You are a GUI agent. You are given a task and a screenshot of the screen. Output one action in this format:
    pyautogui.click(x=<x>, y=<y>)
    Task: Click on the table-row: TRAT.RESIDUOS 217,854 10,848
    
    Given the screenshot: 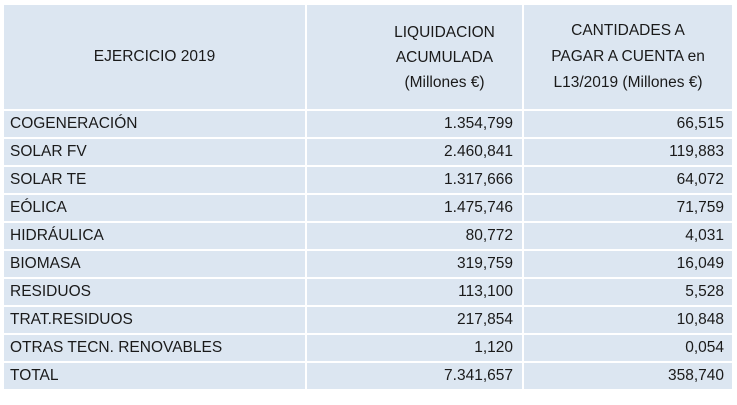 What is the action you would take?
    pyautogui.click(x=368, y=321)
    